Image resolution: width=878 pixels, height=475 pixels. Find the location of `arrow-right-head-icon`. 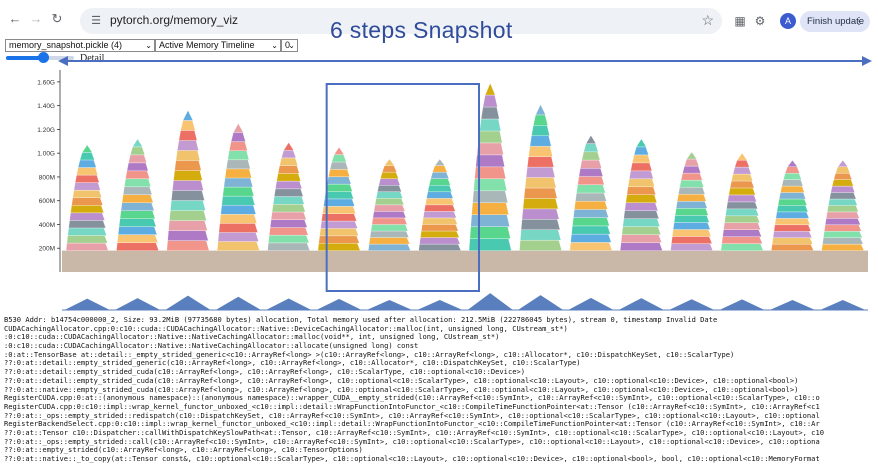

arrow-right-head-icon is located at coordinates (867, 61).